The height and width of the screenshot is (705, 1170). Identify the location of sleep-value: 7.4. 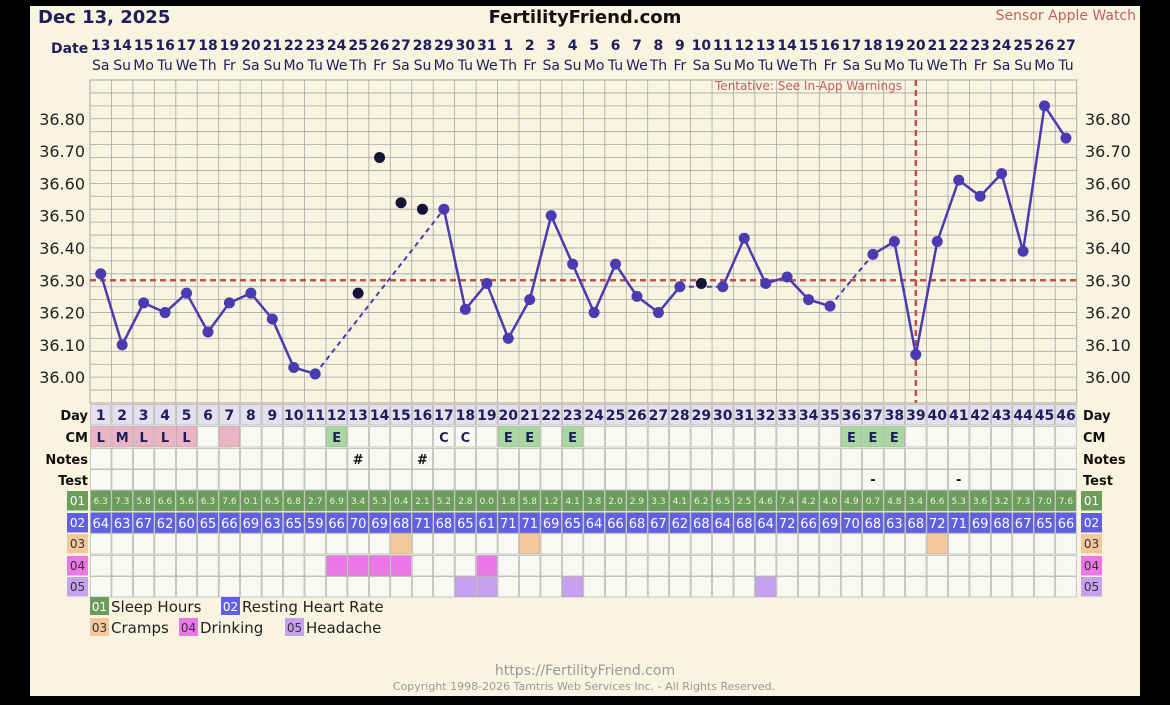
(787, 502).